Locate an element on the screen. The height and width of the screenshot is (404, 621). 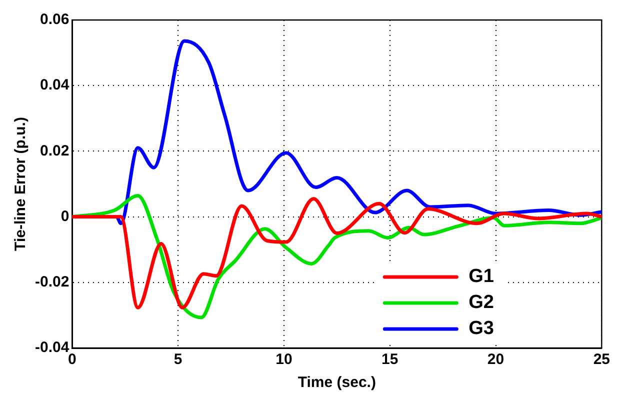
y-tick-label: -0.04 is located at coordinates (52, 347).